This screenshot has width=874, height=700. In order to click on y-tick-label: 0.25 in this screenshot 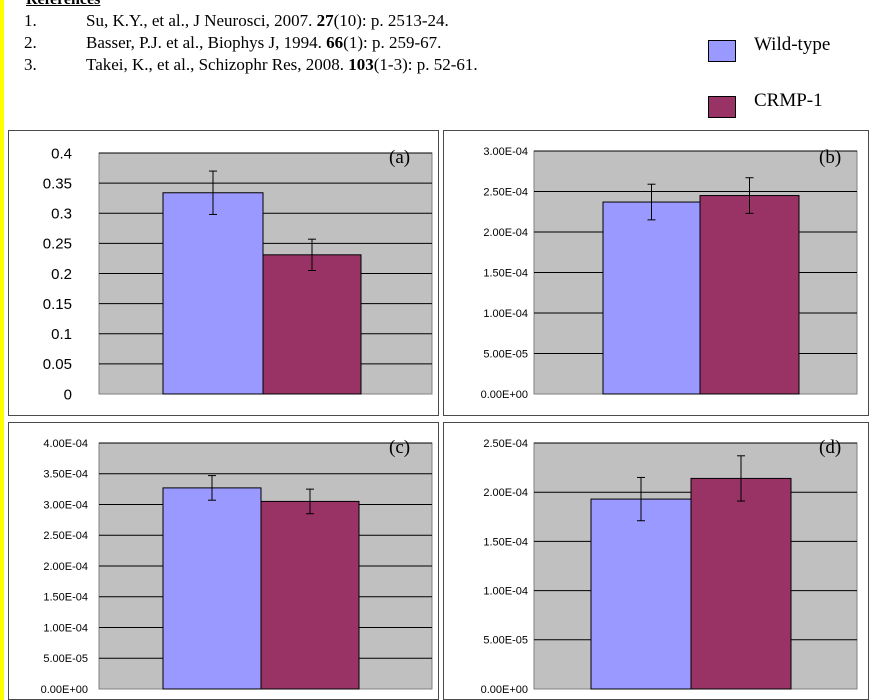, I will do `click(57, 244)`.